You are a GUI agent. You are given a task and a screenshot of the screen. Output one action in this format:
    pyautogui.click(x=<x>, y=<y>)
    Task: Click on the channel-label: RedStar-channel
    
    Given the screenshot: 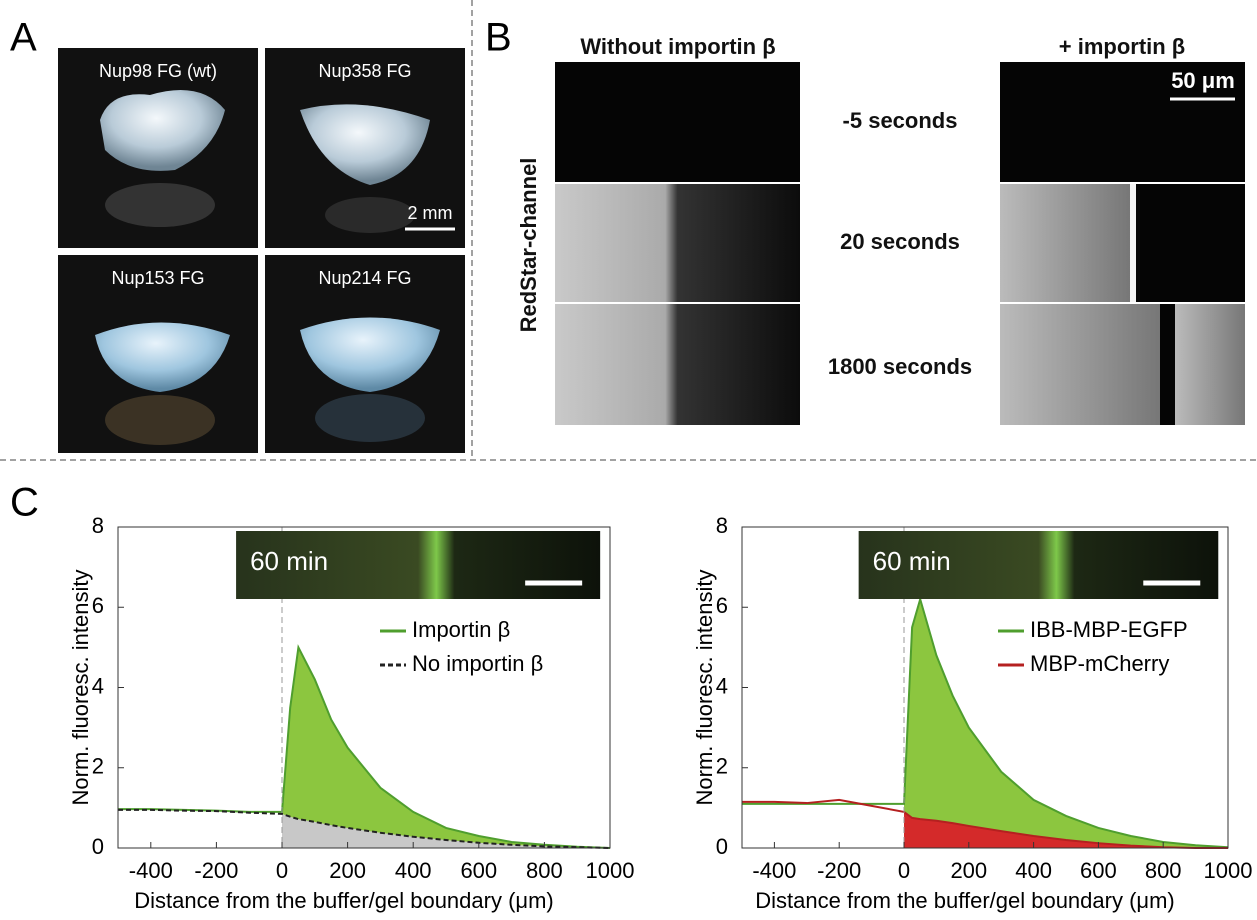 What is the action you would take?
    pyautogui.click(x=528, y=245)
    